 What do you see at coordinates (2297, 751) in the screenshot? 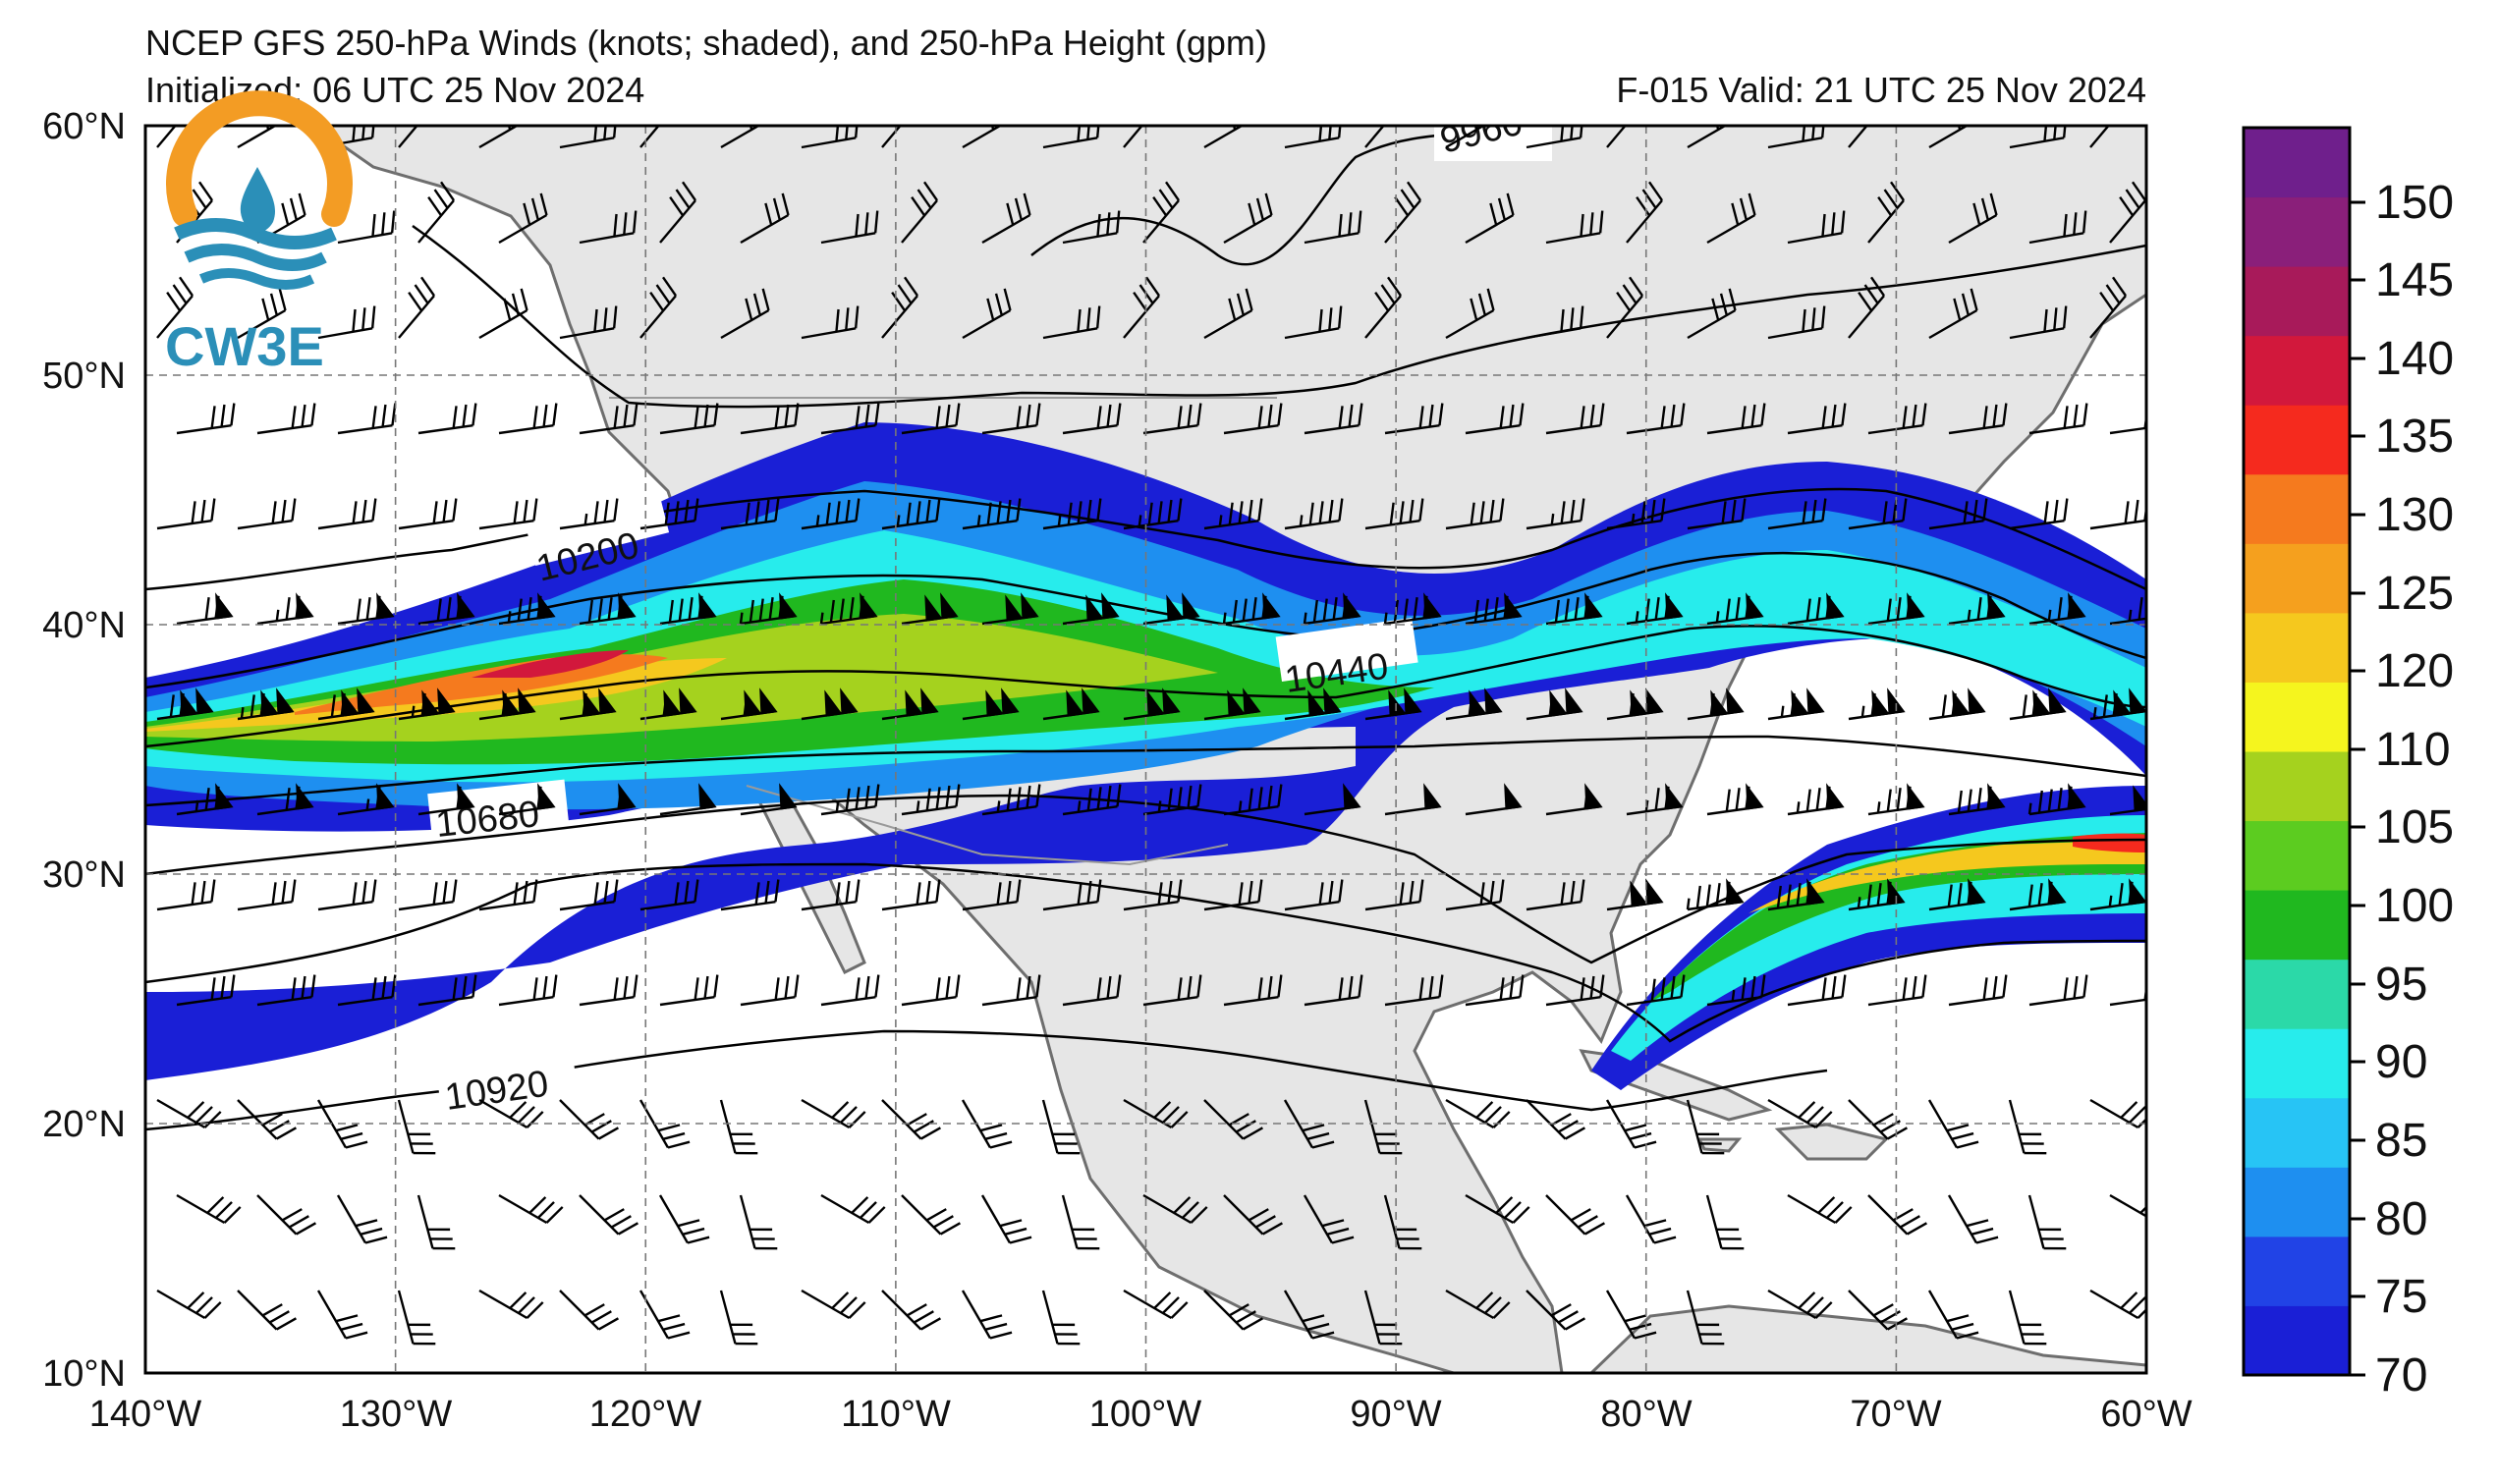
I see `colorbar-frame` at bounding box center [2297, 751].